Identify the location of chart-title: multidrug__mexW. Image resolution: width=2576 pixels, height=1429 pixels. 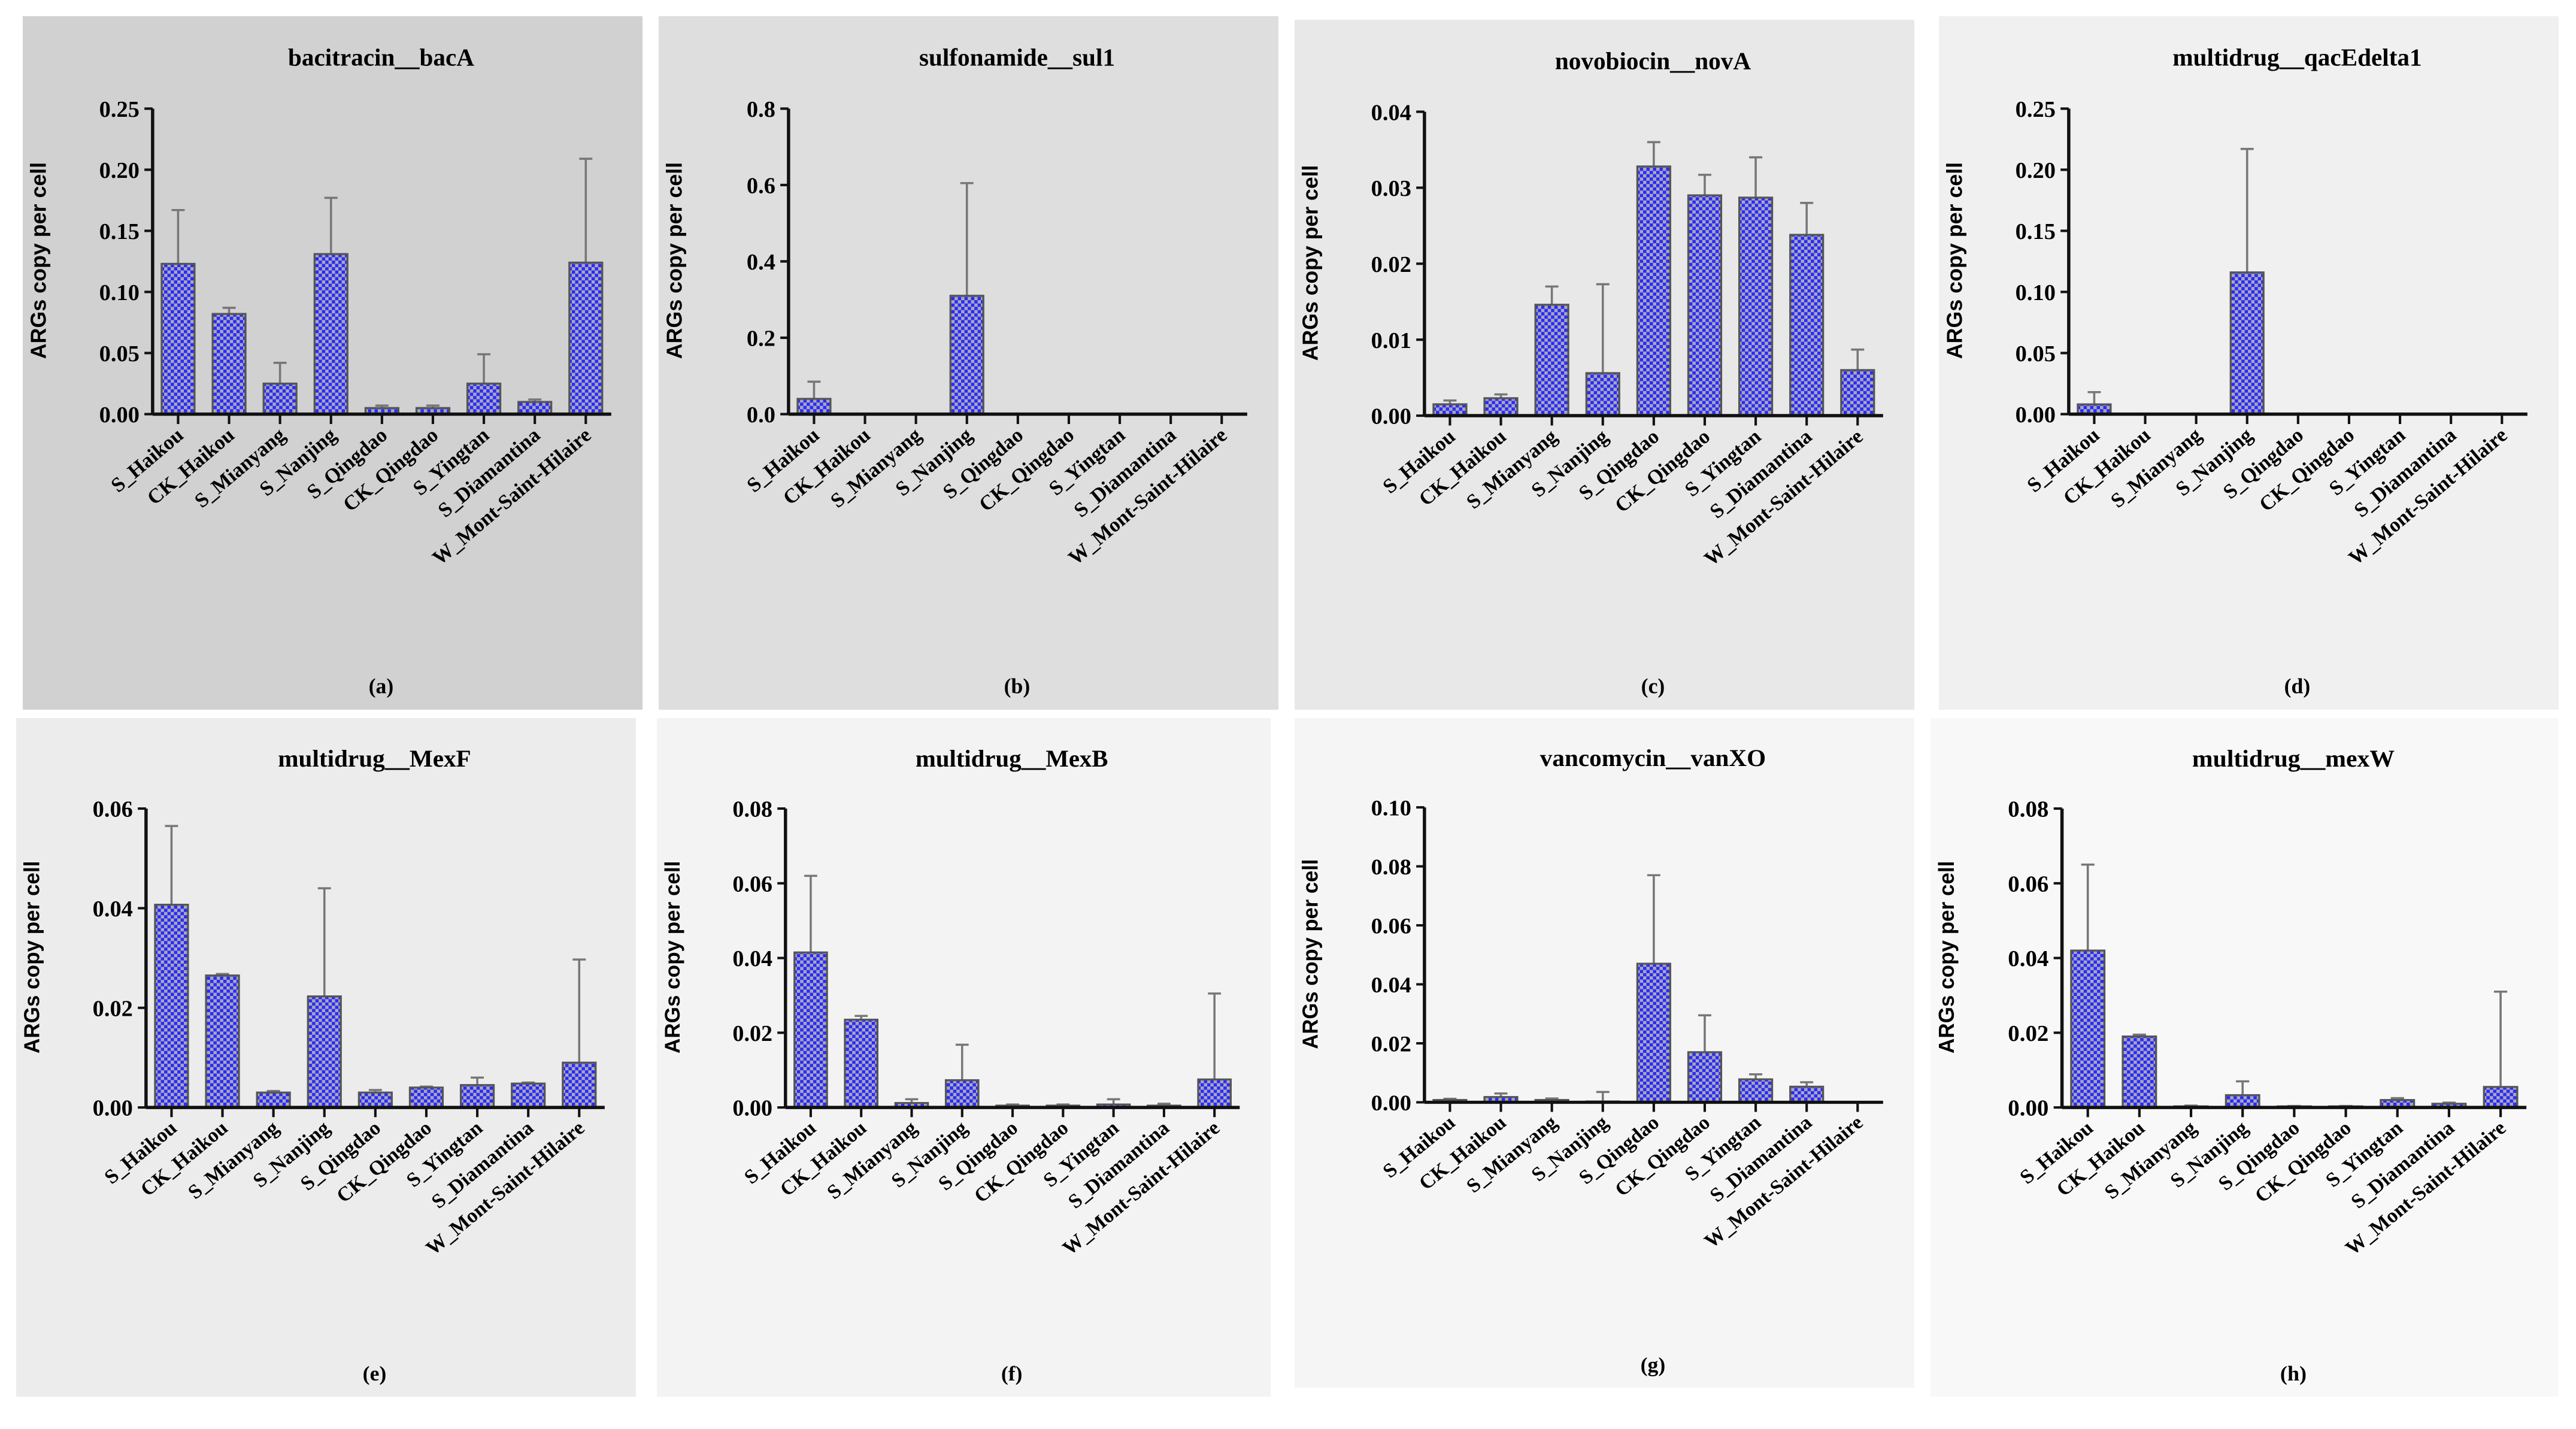
(2293, 757).